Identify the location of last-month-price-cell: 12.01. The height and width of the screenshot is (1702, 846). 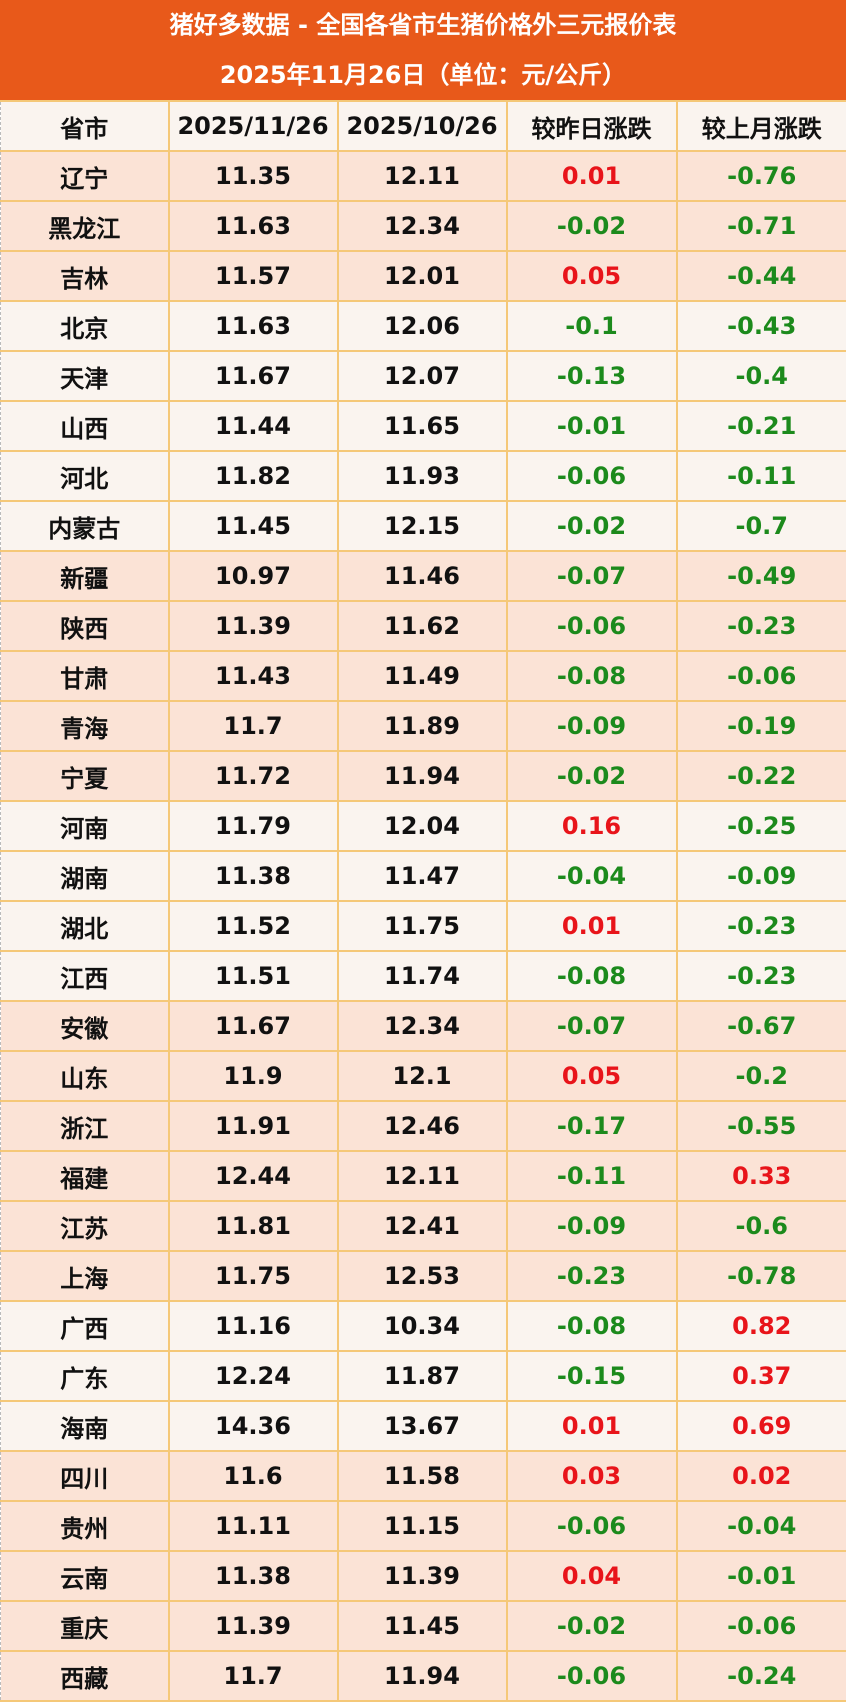
(422, 276).